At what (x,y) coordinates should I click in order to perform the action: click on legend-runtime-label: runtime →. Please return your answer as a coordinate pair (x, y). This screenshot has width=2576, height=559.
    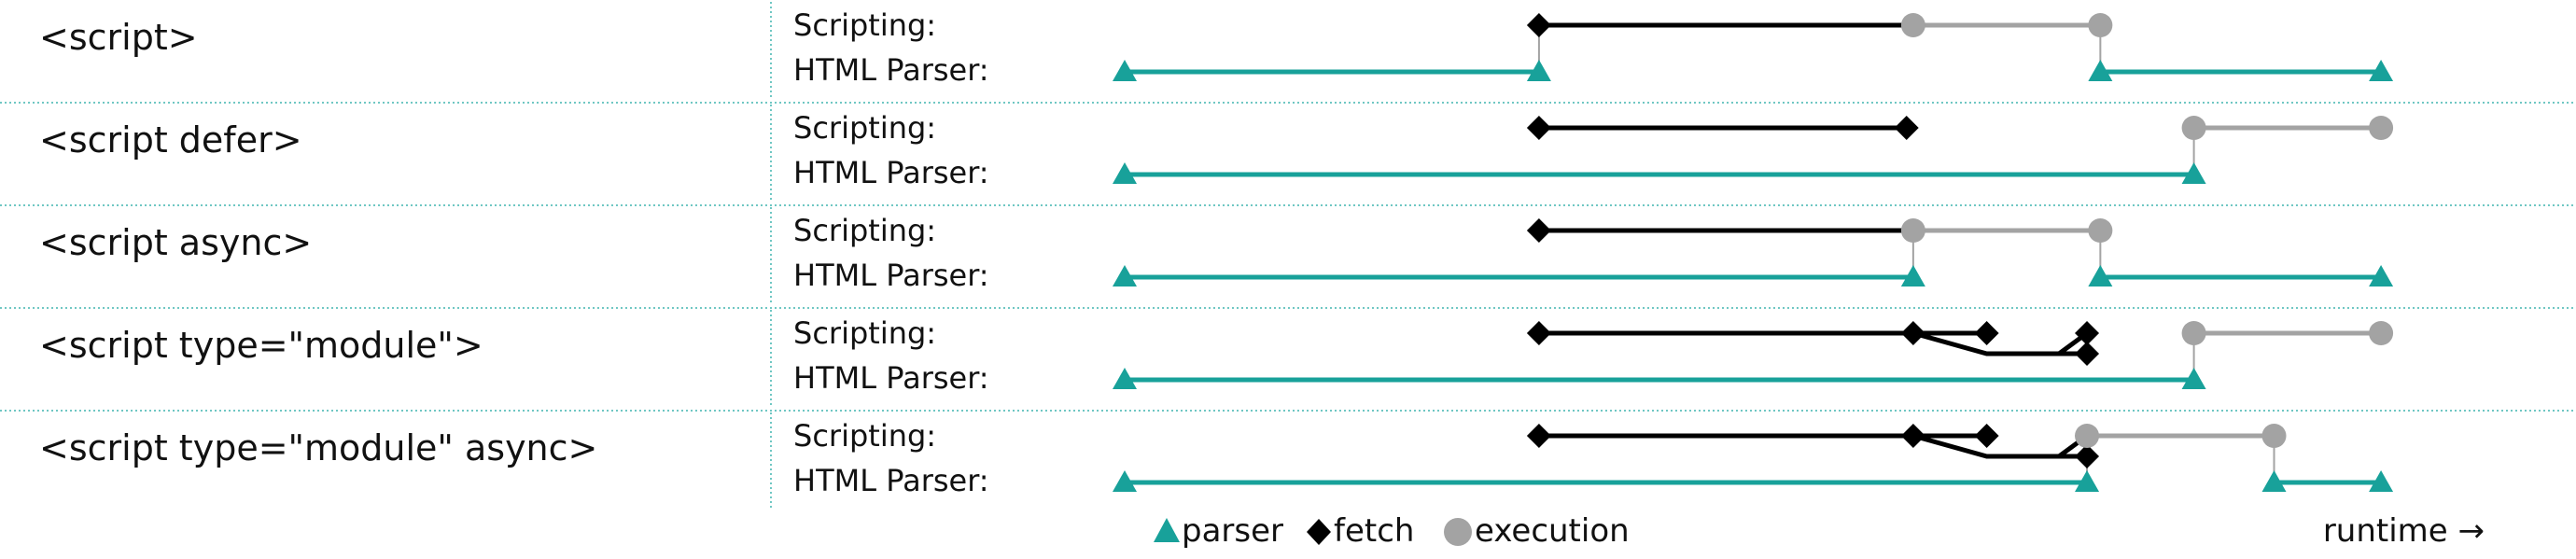
    Looking at the image, I should click on (2404, 531).